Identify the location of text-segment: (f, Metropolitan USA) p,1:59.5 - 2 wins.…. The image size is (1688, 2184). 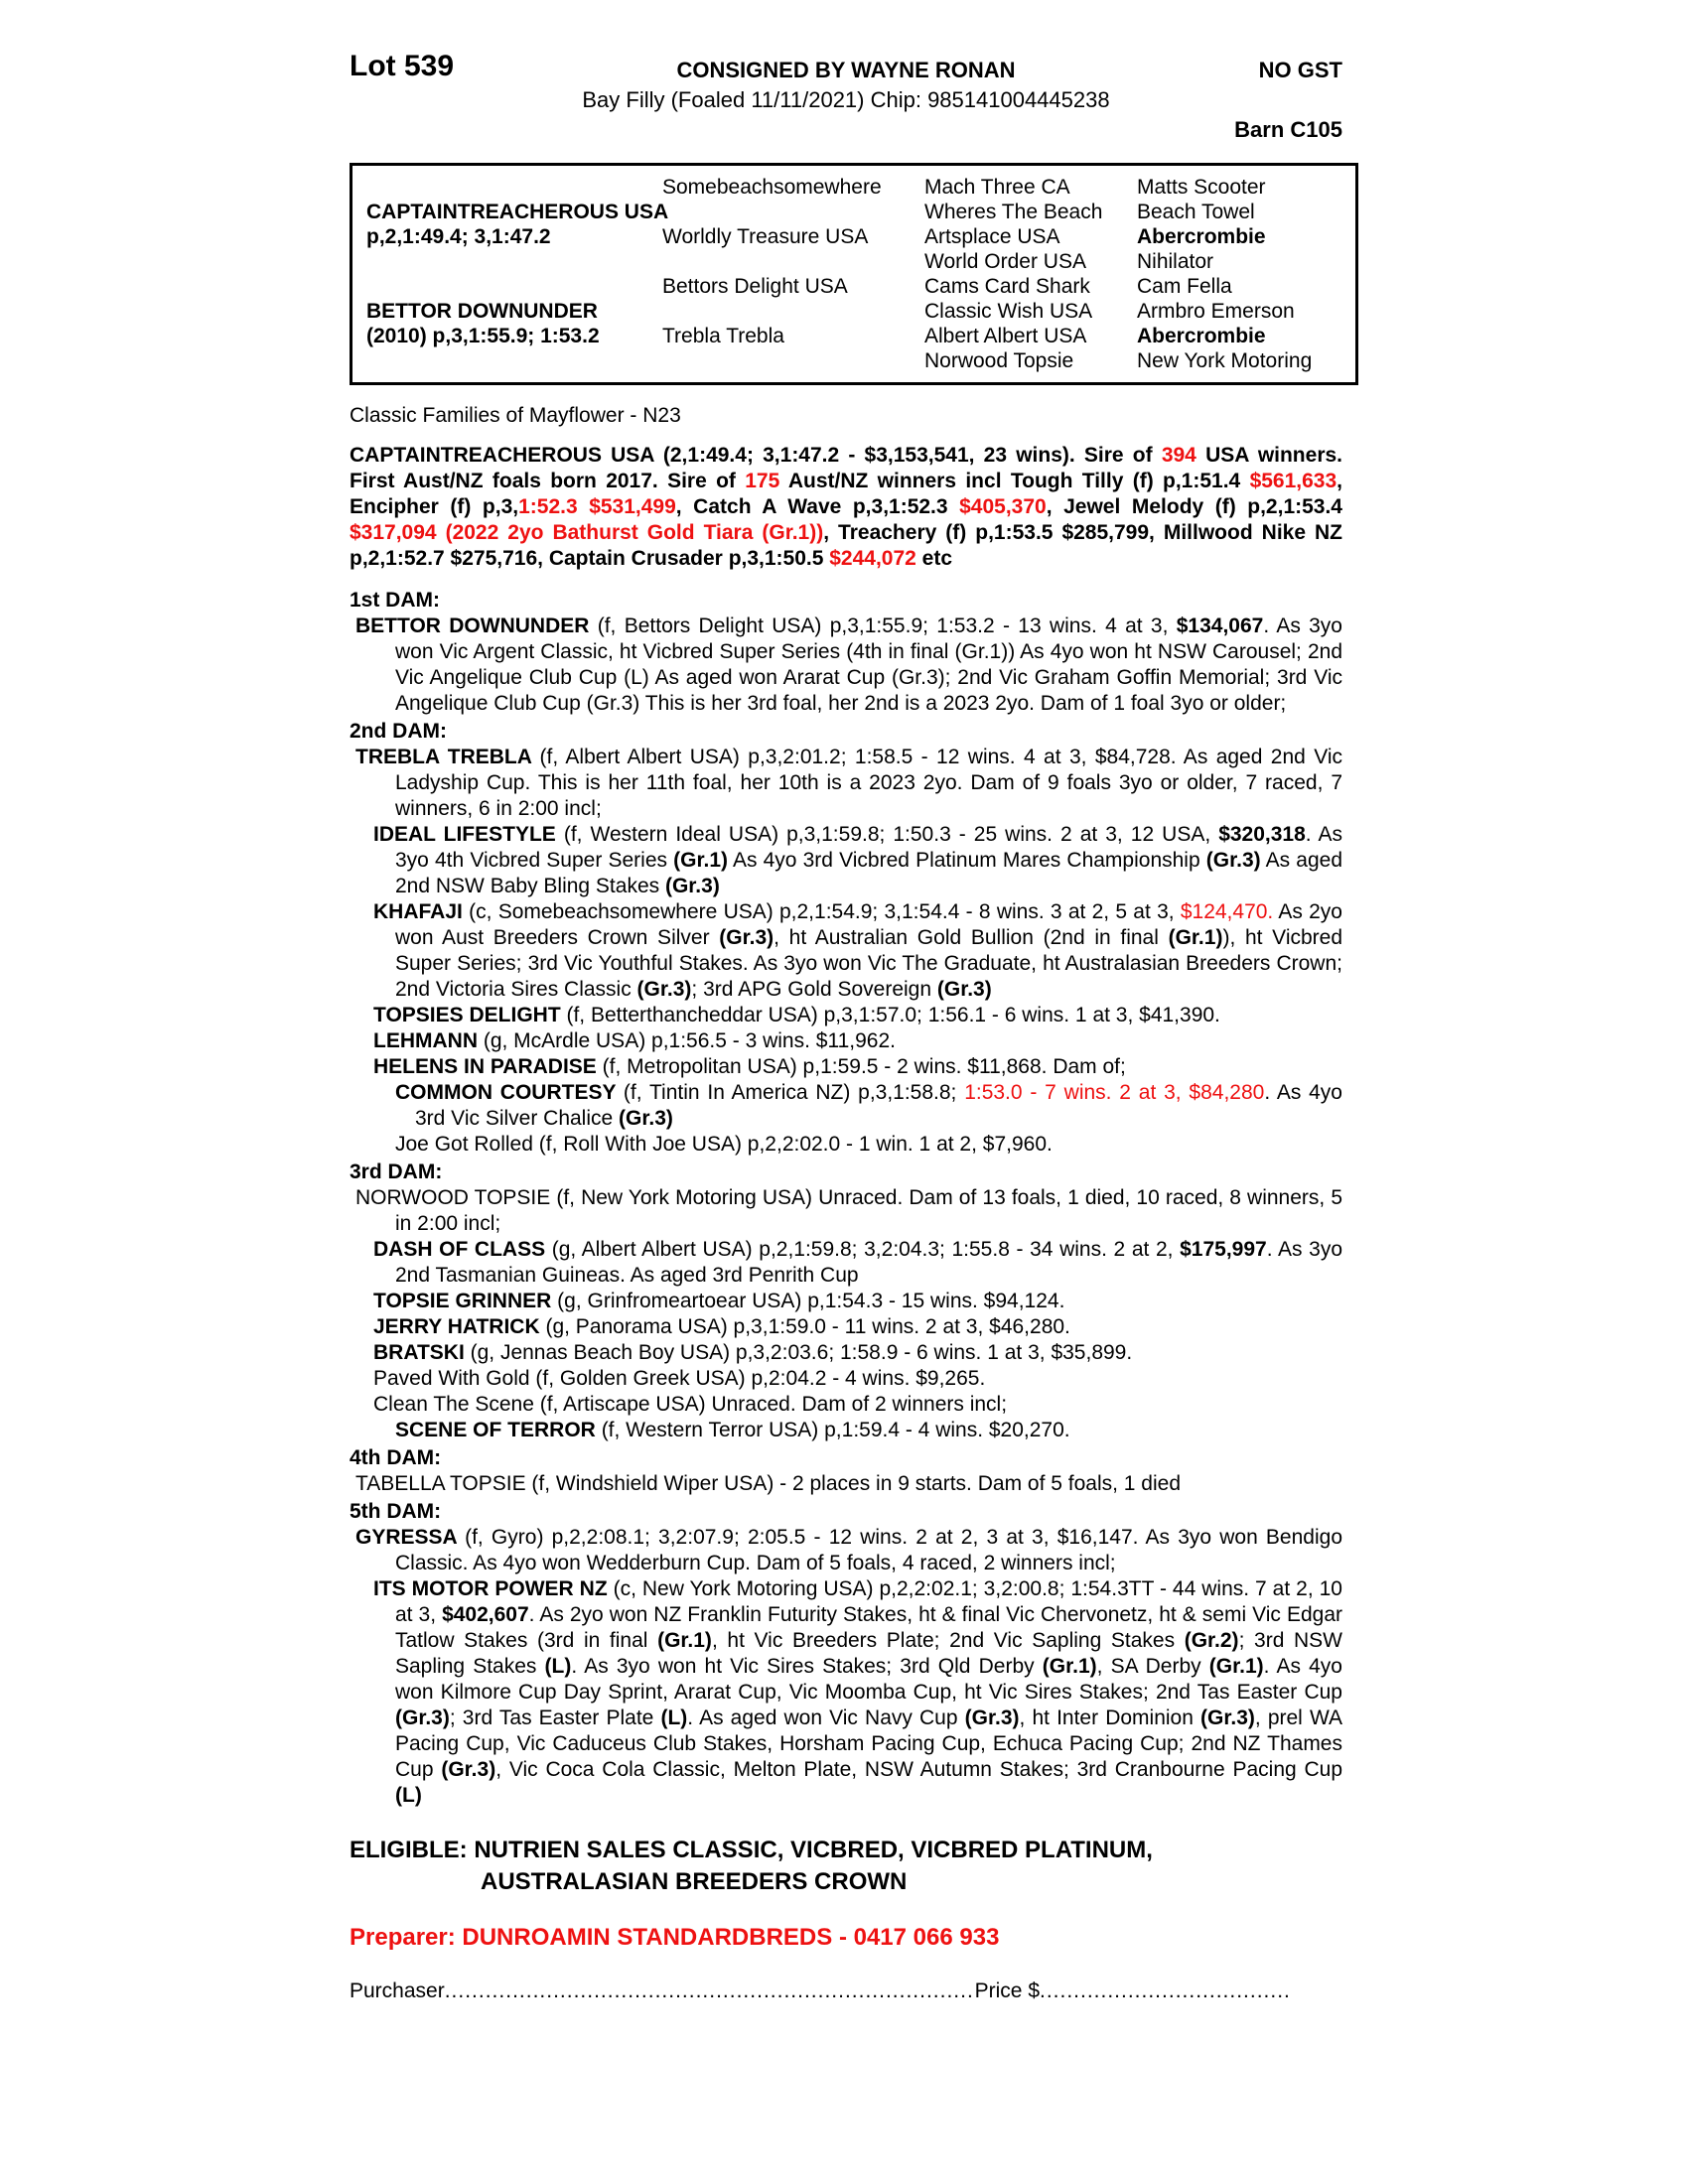
(864, 1066).